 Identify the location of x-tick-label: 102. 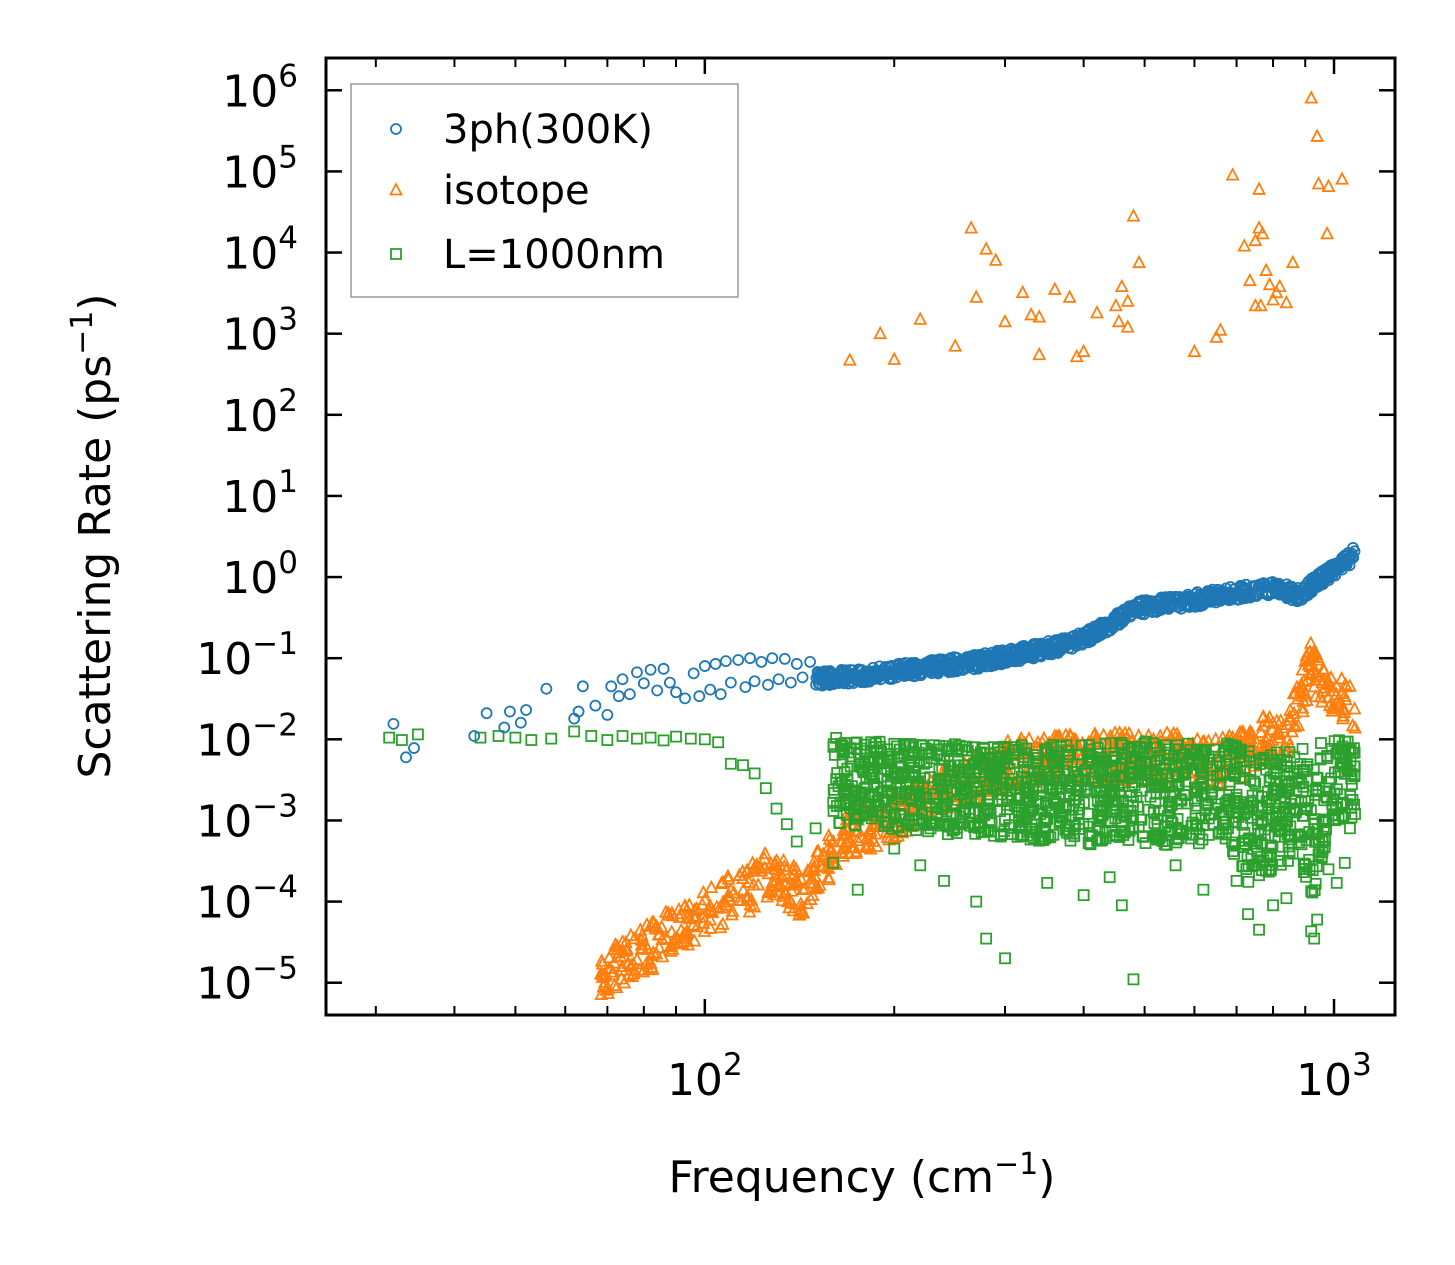
(705, 1076).